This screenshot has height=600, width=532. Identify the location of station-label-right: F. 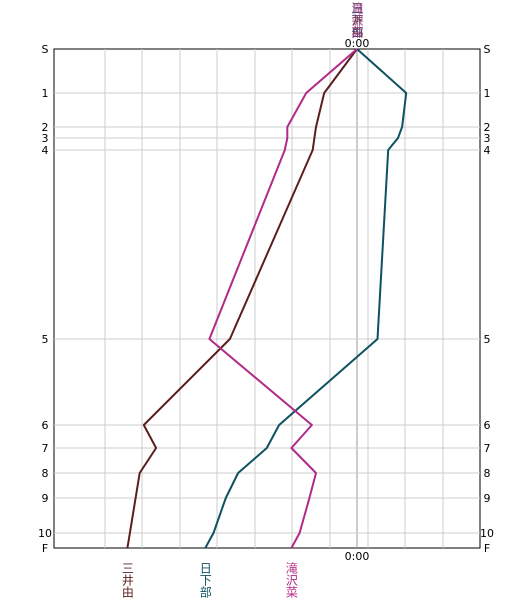
(487, 548).